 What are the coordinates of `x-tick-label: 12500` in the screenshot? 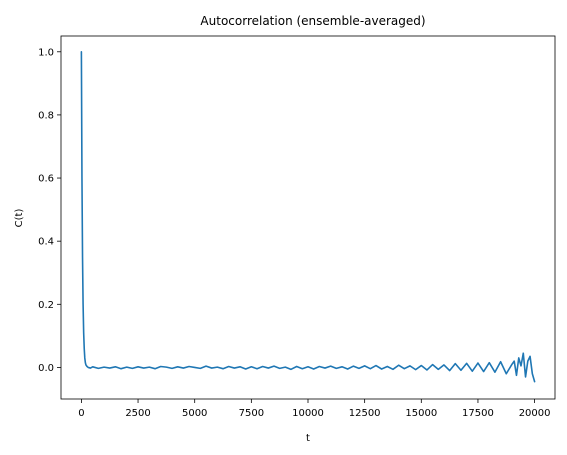 It's located at (365, 413).